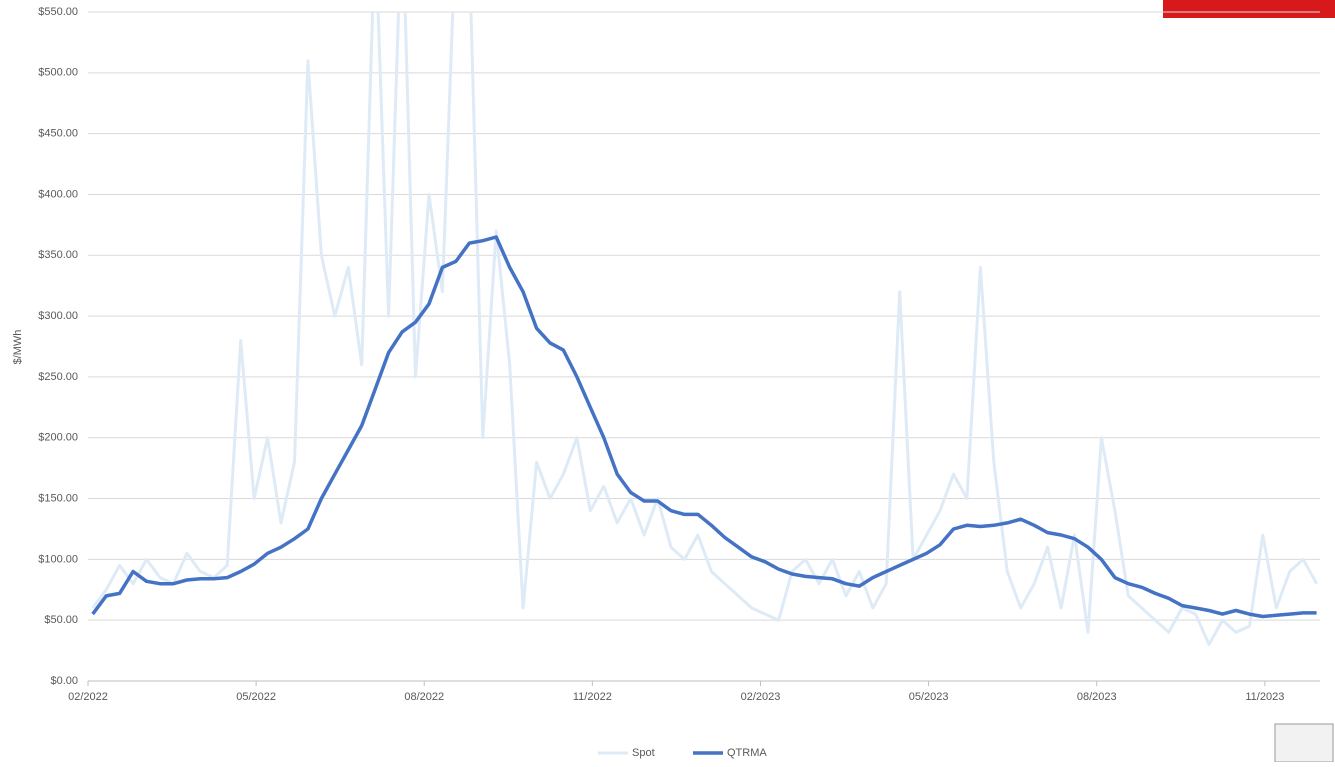 This screenshot has width=1335, height=767. Describe the element at coordinates (592, 697) in the screenshot. I see `x-tick-label: 11/2022` at that location.